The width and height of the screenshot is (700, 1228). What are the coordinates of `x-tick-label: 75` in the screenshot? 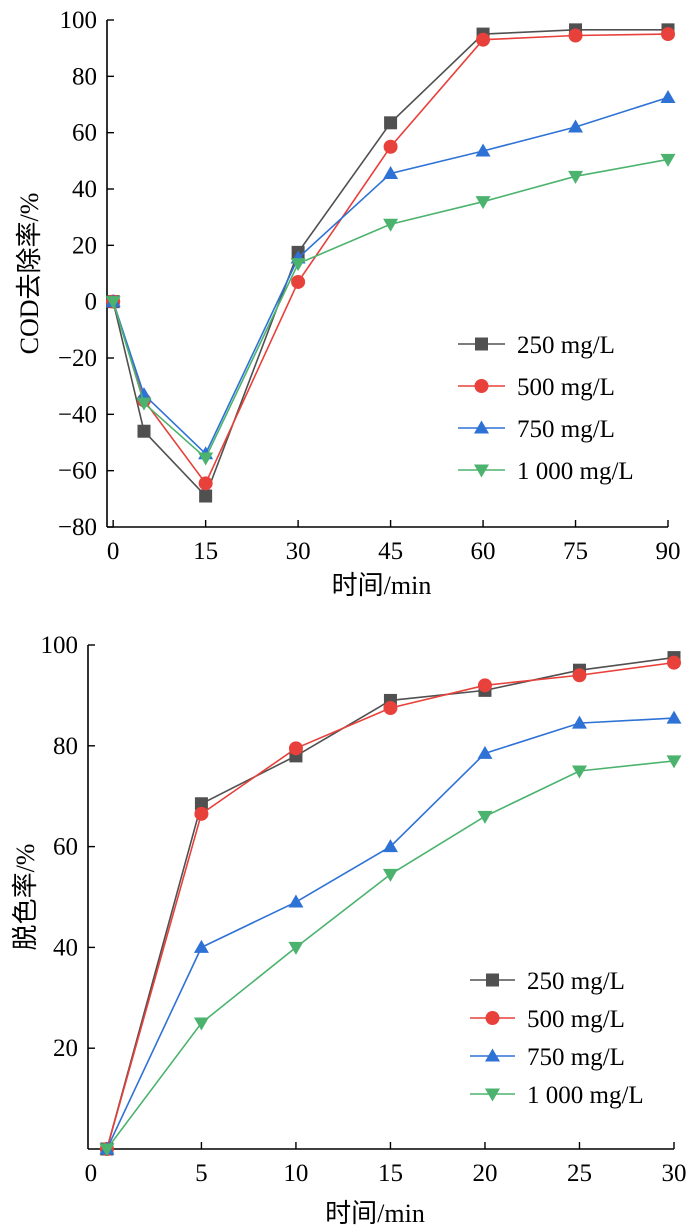 It's located at (575, 551).